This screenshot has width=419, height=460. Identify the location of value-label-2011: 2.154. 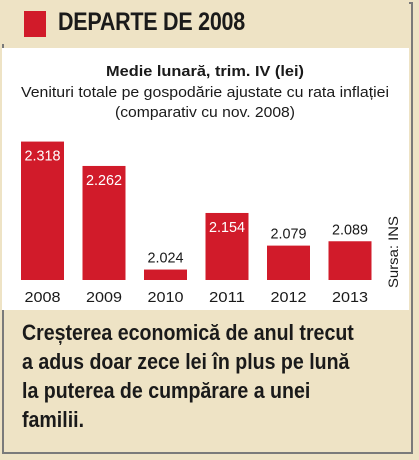
(227, 227).